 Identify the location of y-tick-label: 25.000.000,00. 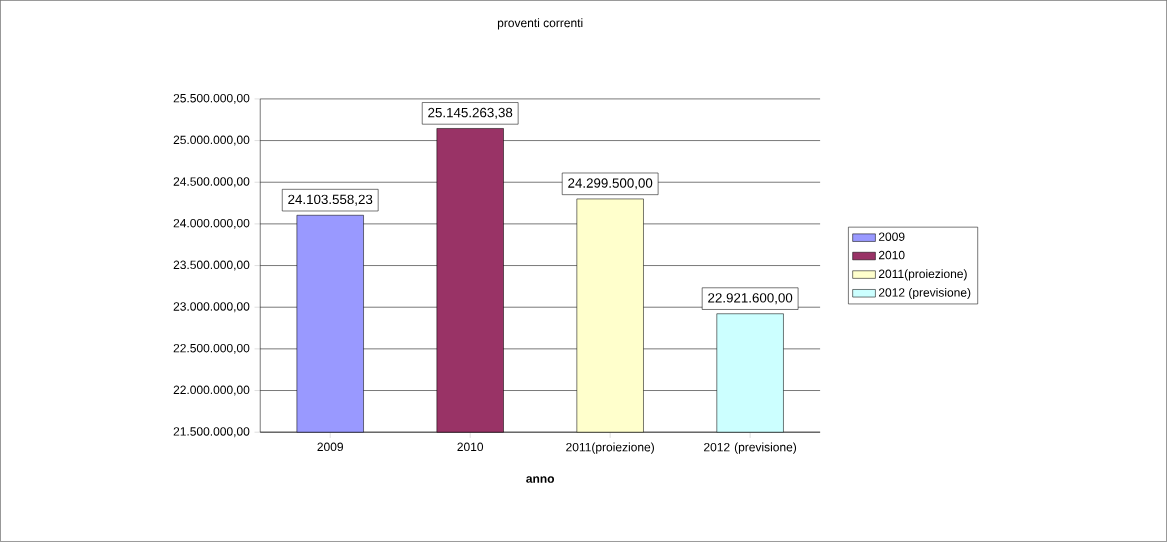
(211, 140).